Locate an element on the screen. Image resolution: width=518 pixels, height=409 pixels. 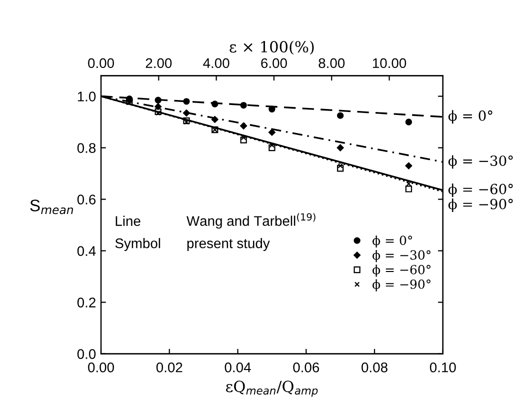
x2-tick-label: 0.00 is located at coordinates (101, 63).